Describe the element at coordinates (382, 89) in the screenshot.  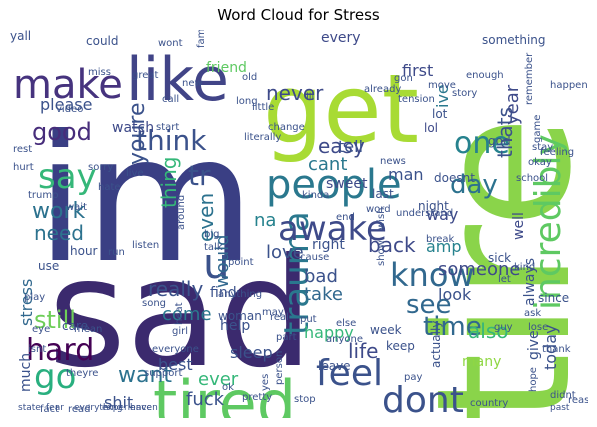
I see `word-already: already` at that location.